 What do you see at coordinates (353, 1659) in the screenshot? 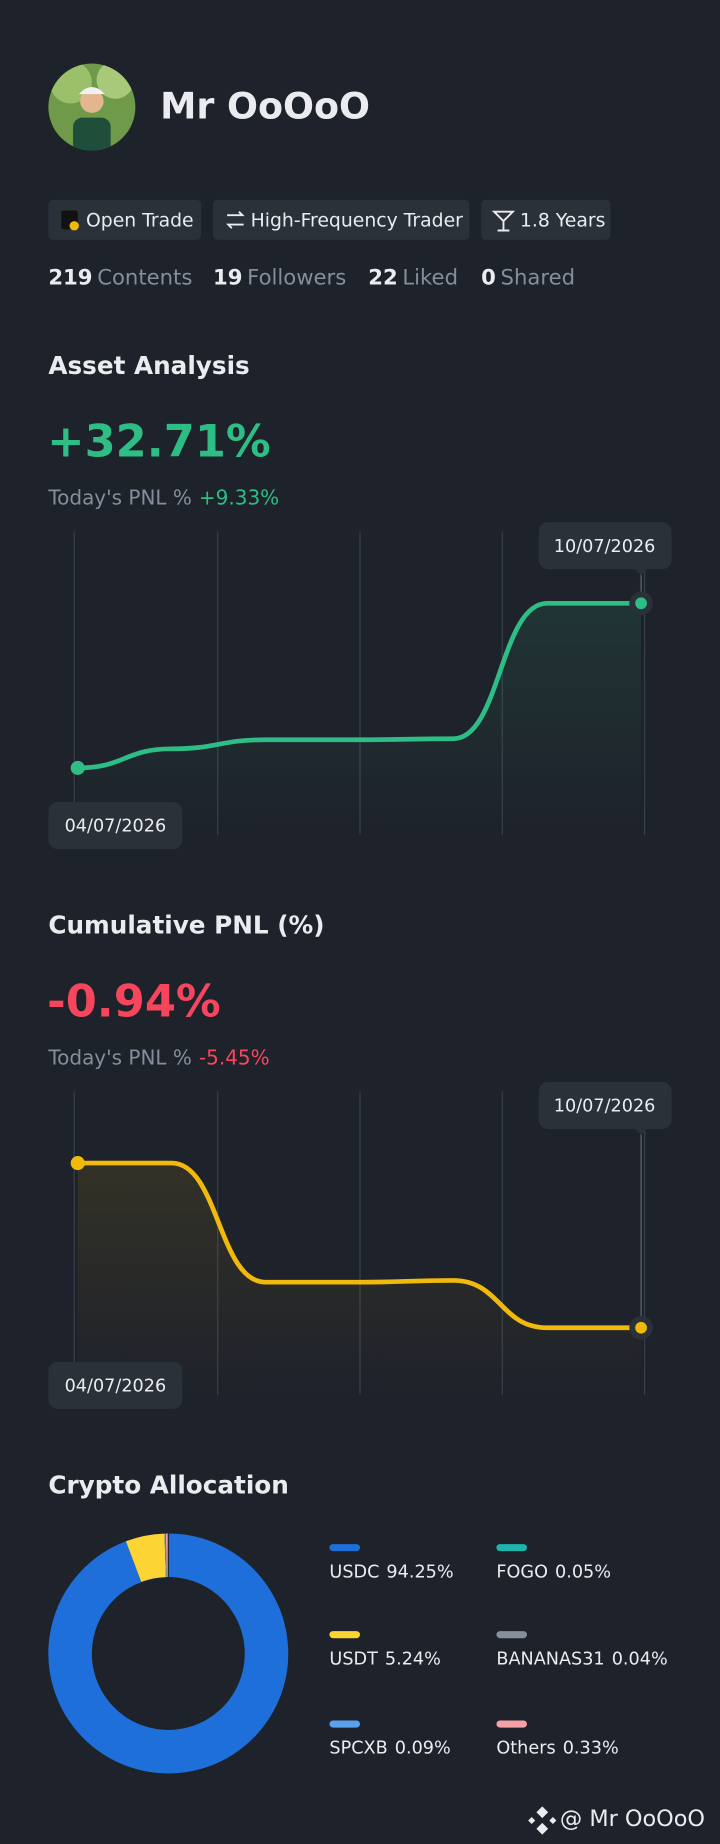
I see `legend-name: USDT` at bounding box center [353, 1659].